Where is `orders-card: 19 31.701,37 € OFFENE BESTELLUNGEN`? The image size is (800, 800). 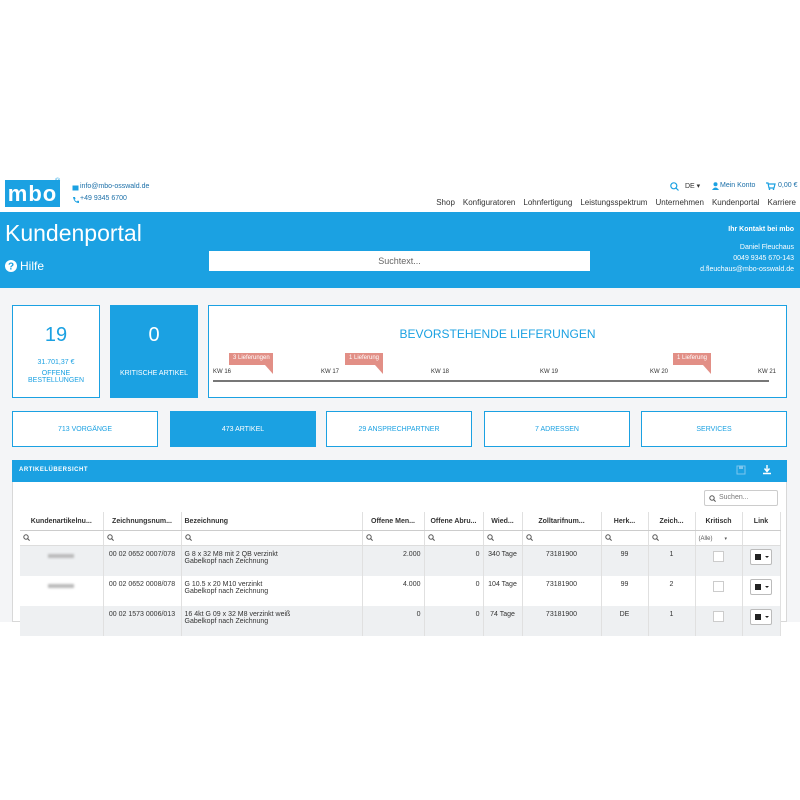 orders-card: 19 31.701,37 € OFFENE BESTELLUNGEN is located at coordinates (56, 351).